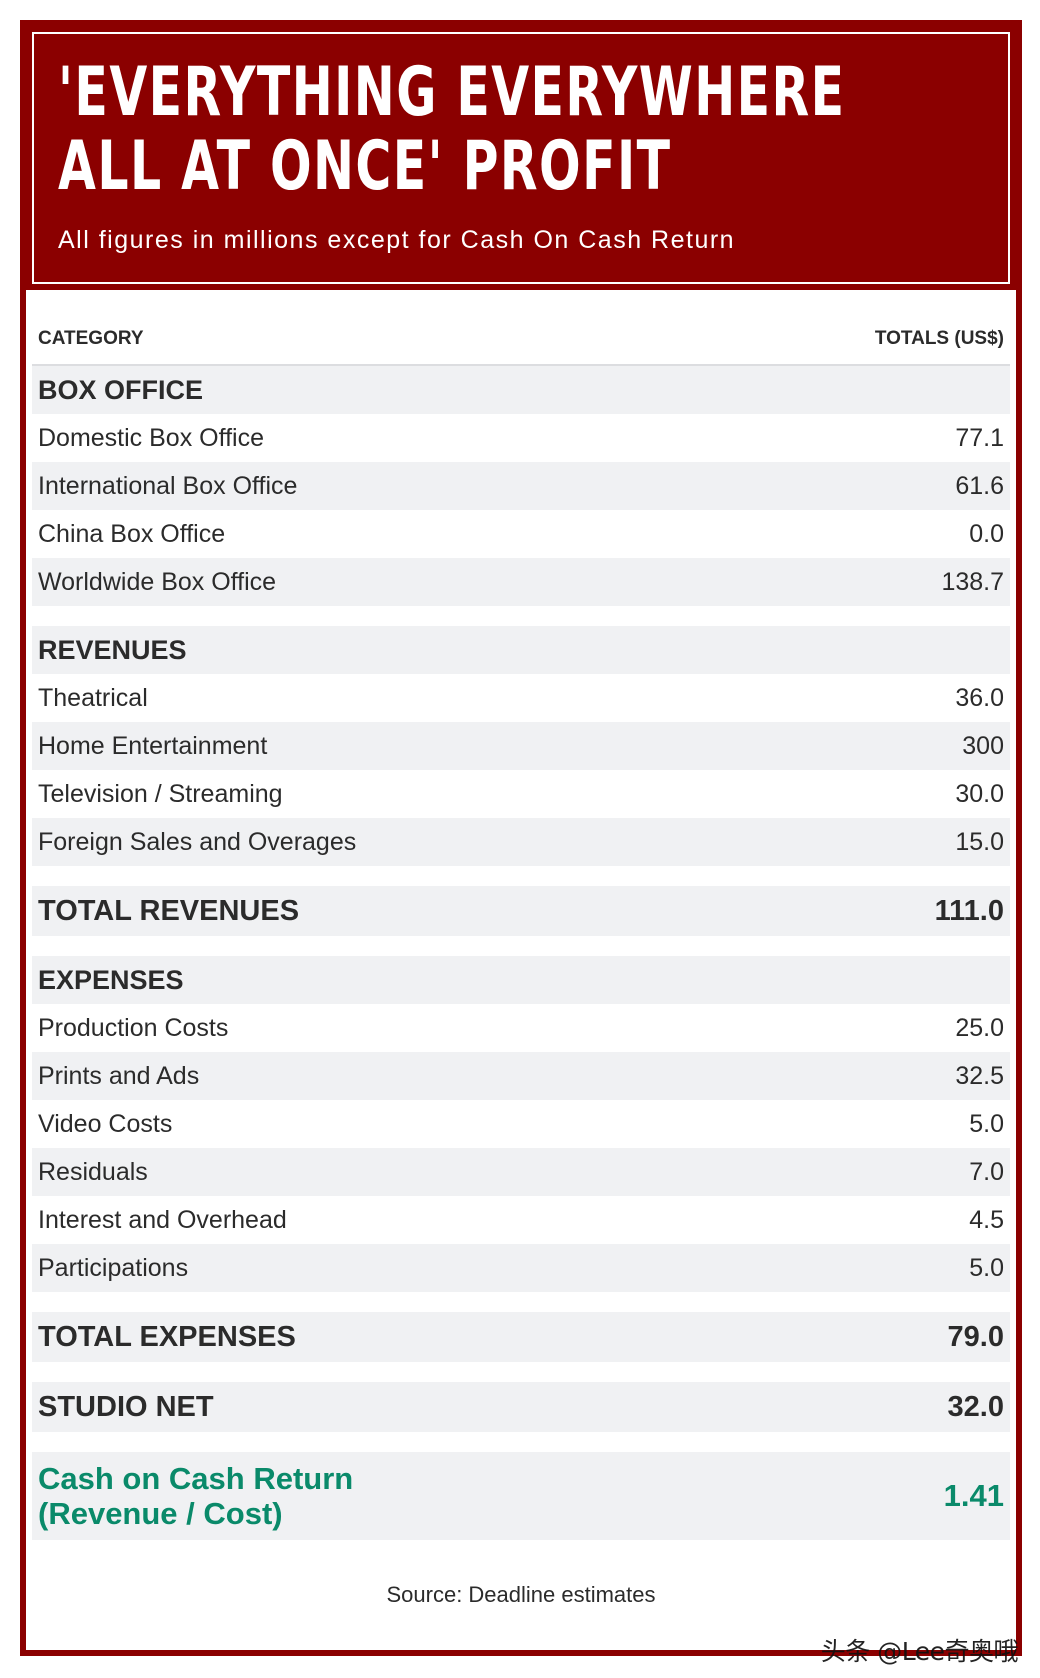 This screenshot has width=1040, height=1678. Describe the element at coordinates (160, 793) in the screenshot. I see `row-label: Television / Streaming` at that location.